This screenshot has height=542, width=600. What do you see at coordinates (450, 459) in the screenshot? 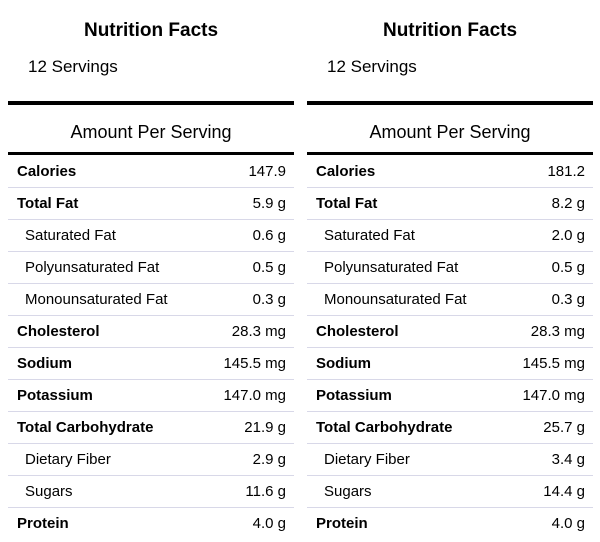
I see `nutrient-row: Dietary Fiber 3.4 g` at bounding box center [450, 459].